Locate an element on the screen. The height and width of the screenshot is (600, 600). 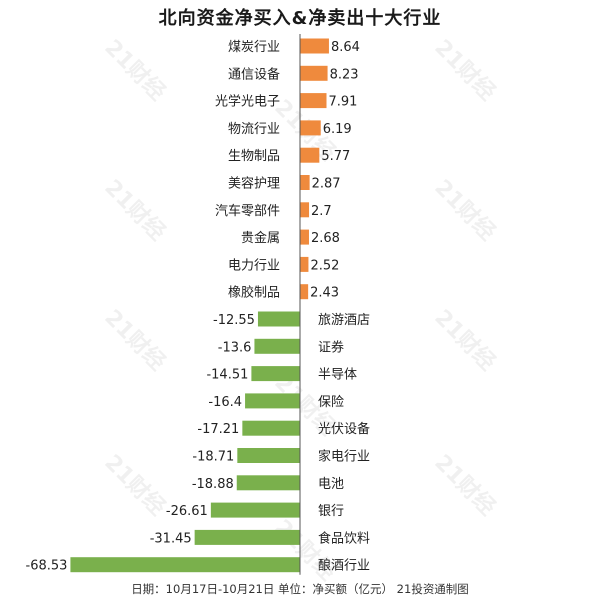
data-label: 2.68 is located at coordinates (325, 238).